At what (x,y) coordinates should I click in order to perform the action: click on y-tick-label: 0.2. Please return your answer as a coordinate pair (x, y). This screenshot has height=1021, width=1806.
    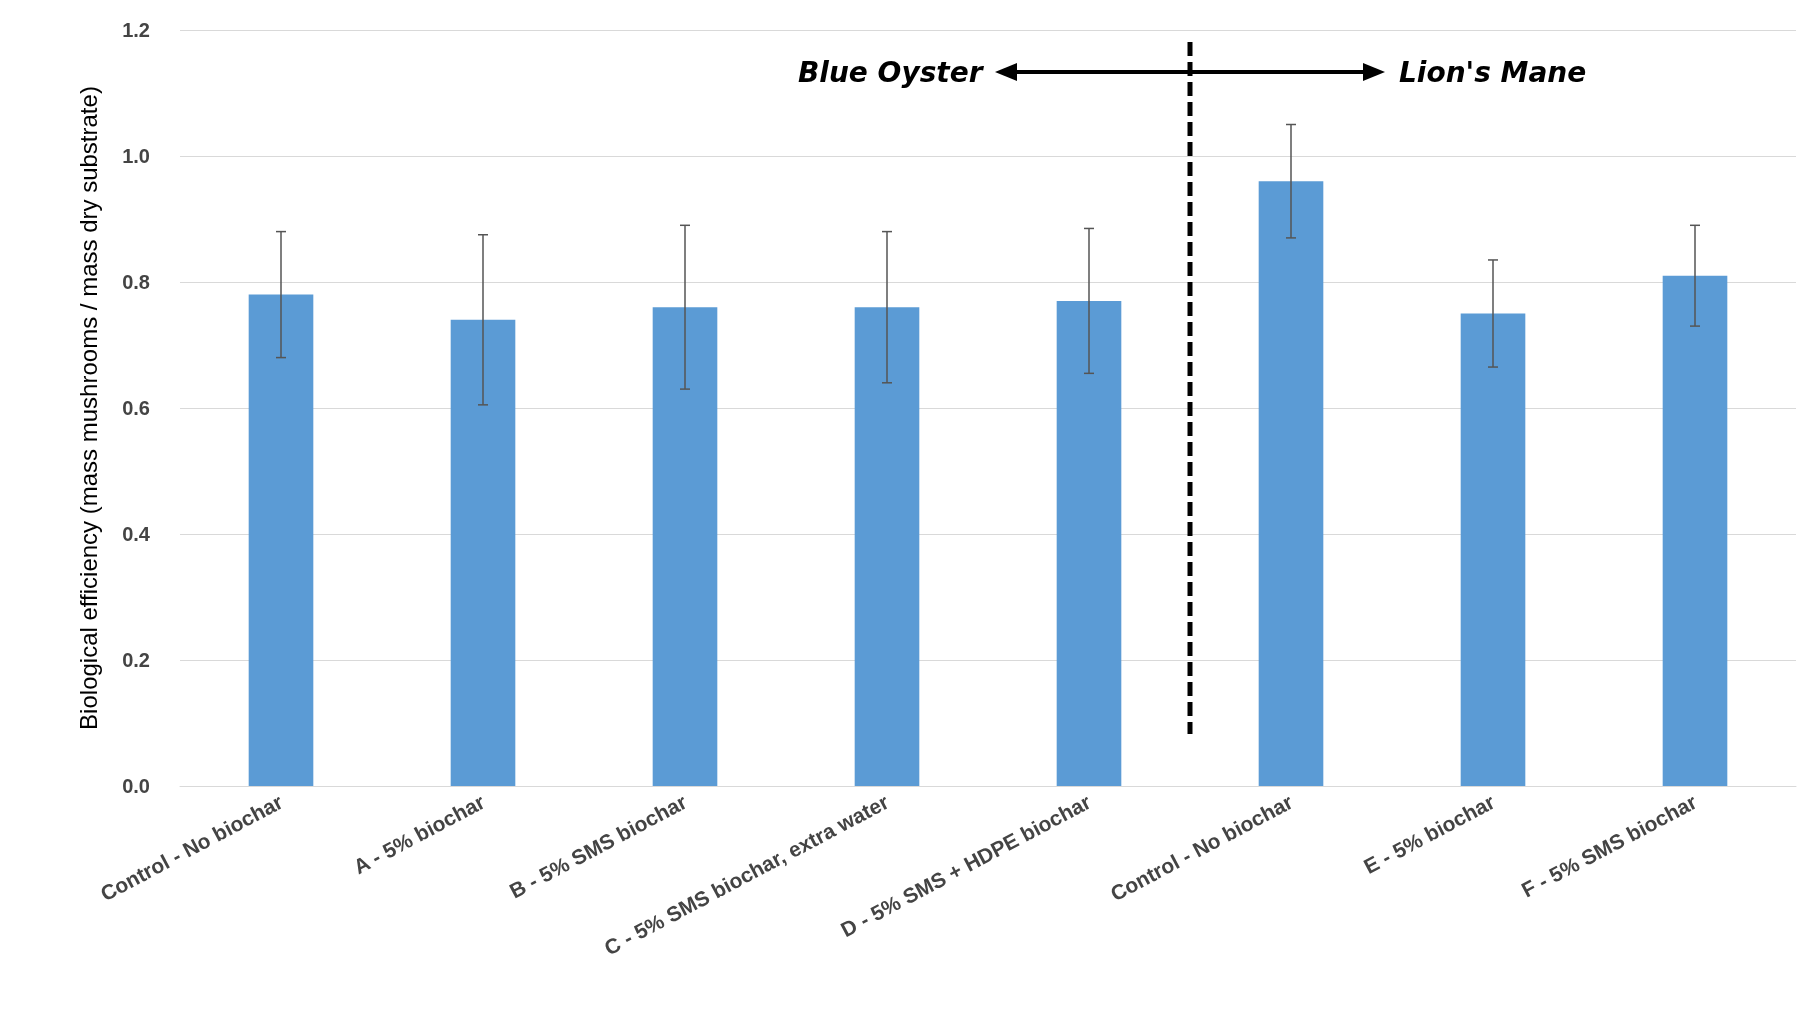
    Looking at the image, I should click on (136, 660).